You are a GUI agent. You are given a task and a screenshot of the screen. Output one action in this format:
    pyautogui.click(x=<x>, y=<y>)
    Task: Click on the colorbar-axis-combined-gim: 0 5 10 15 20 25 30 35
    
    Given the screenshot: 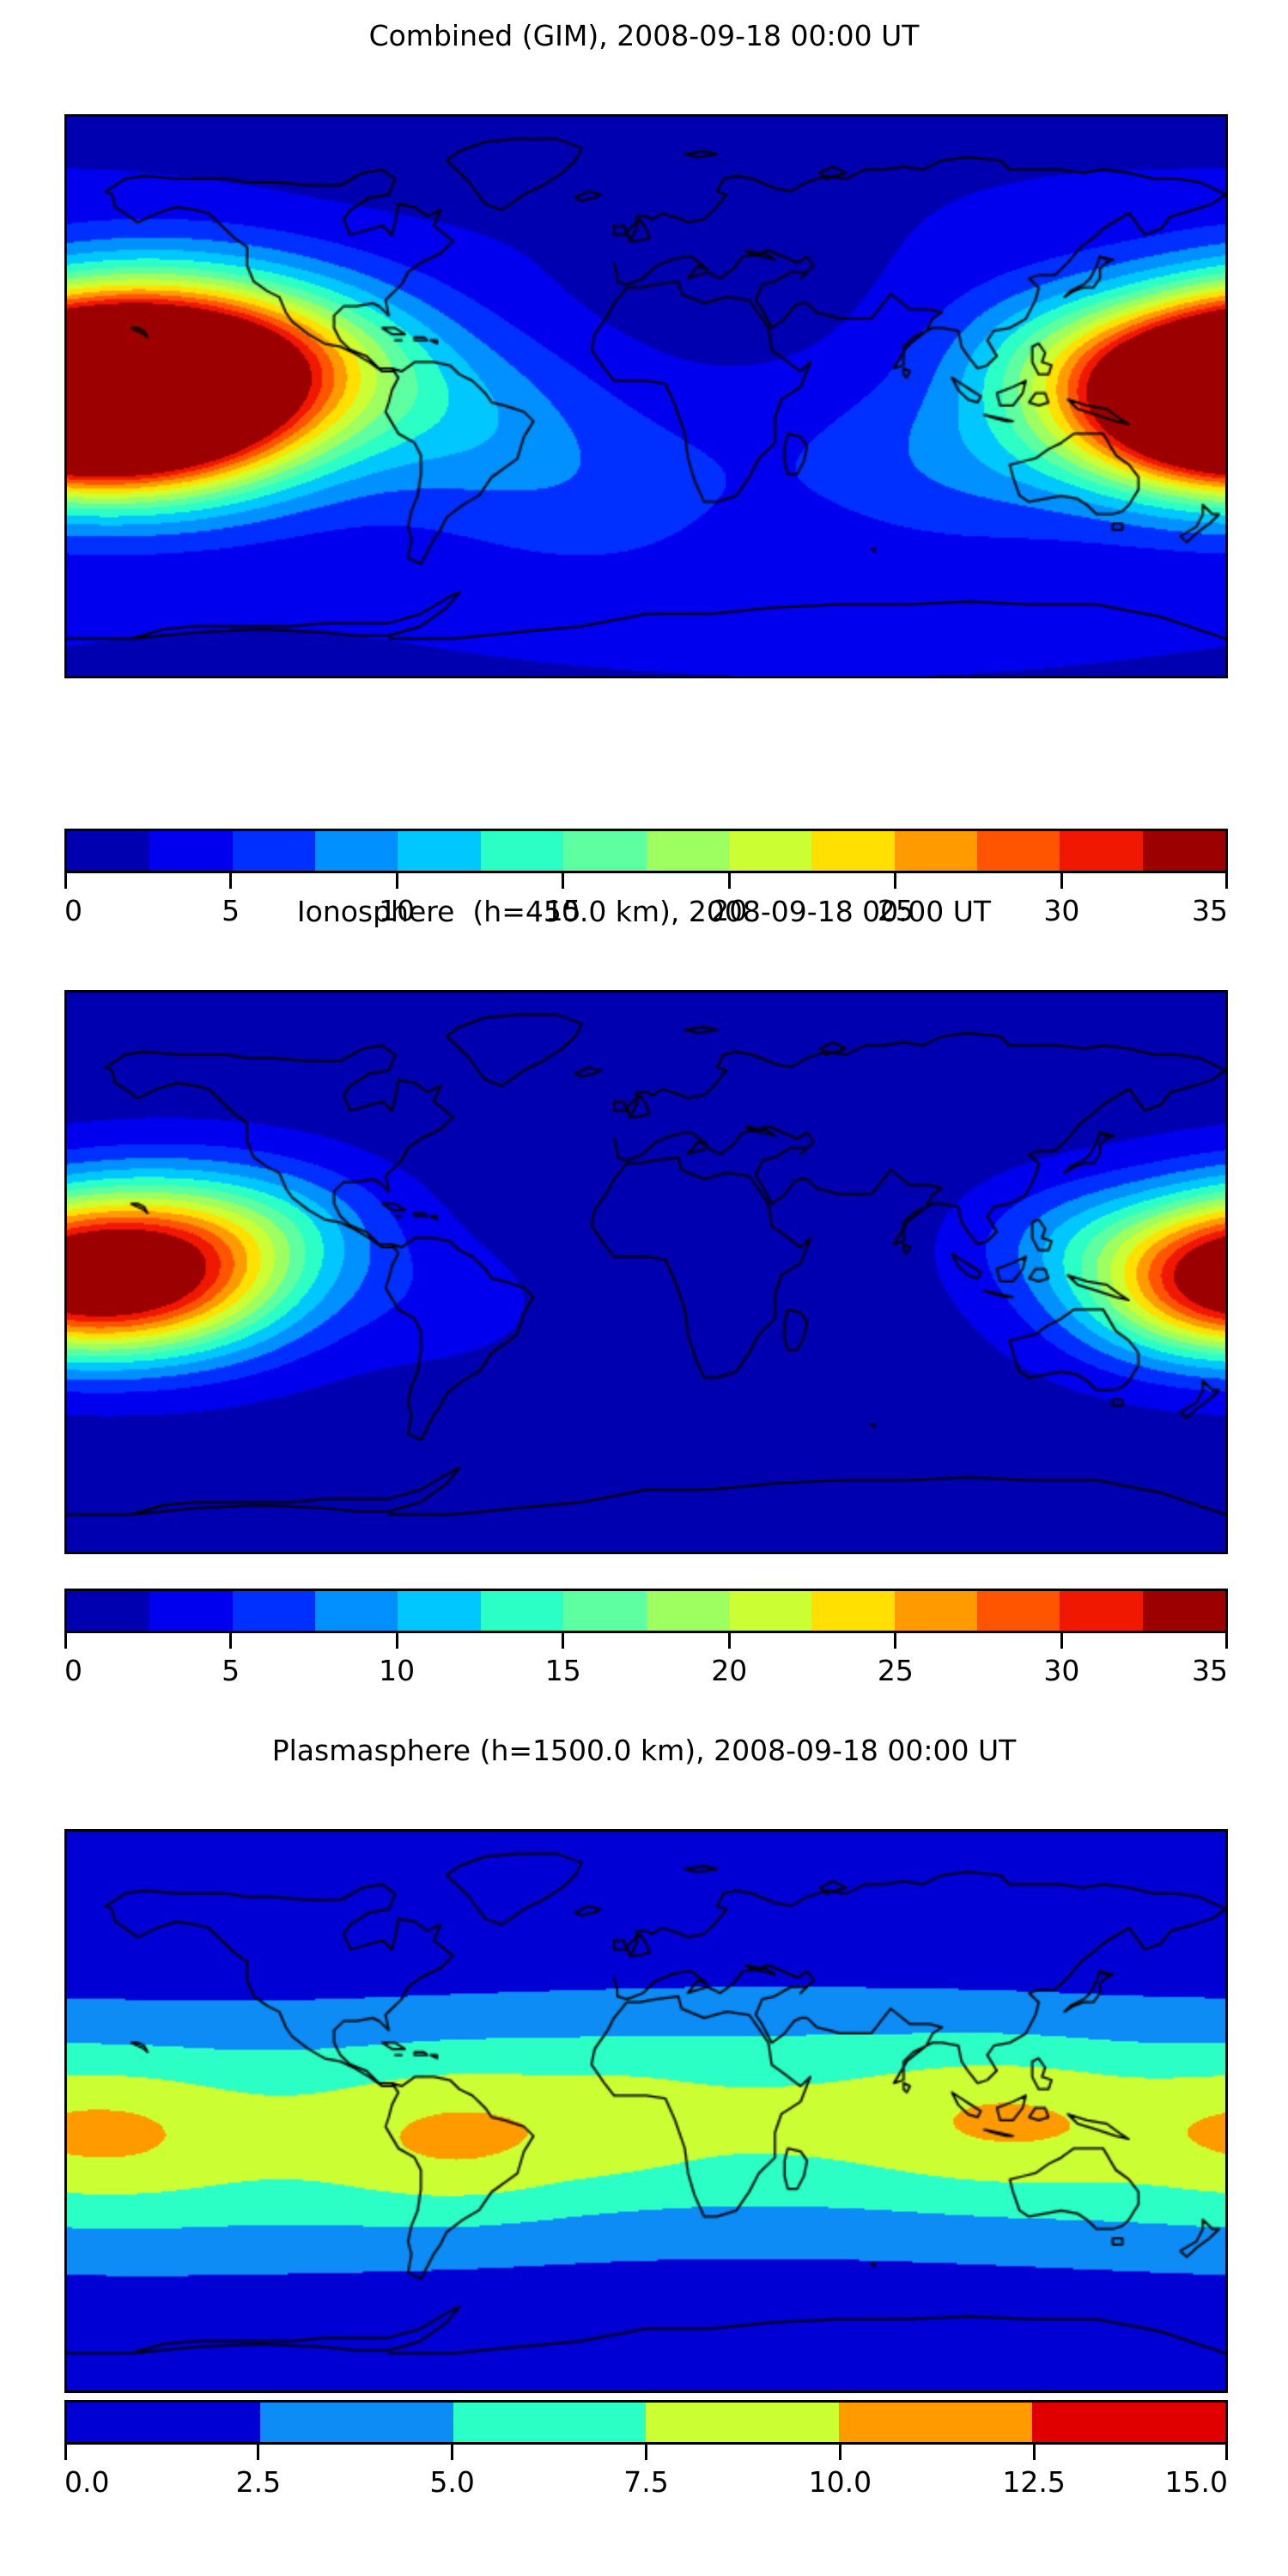 What is the action you would take?
    pyautogui.click(x=646, y=900)
    